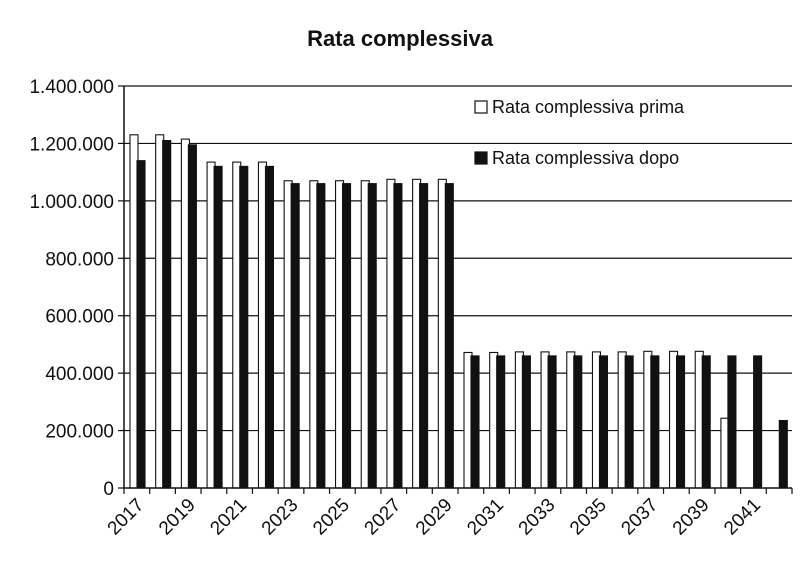  What do you see at coordinates (742, 517) in the screenshot?
I see `x-tick-label: 2041` at bounding box center [742, 517].